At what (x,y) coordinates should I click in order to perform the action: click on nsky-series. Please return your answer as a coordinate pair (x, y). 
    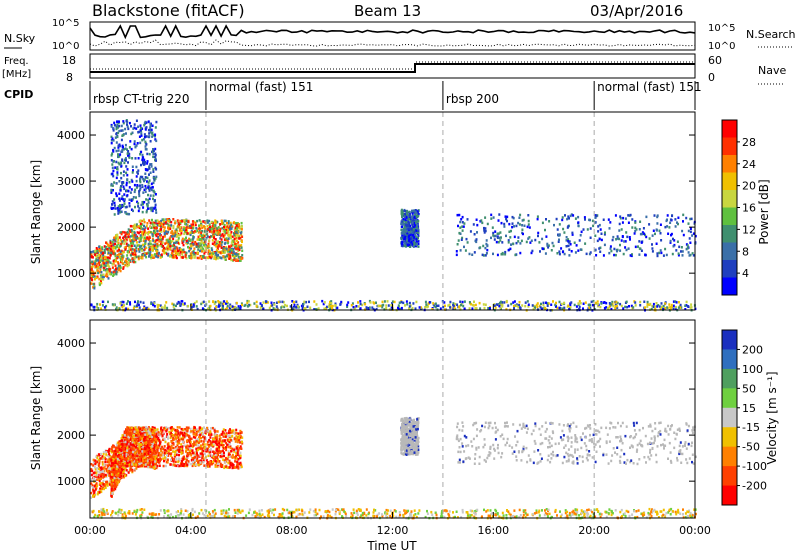
    Looking at the image, I should click on (392, 32).